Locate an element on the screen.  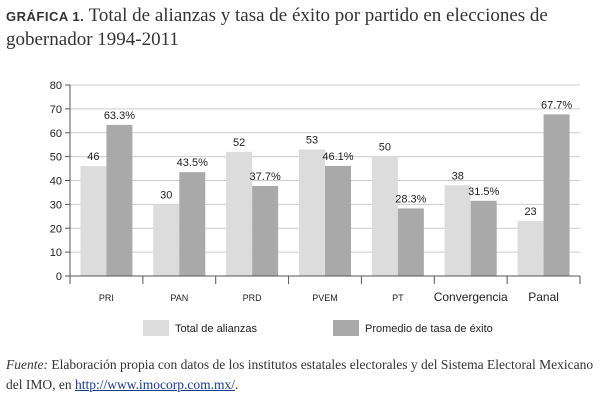
source-abbr: IMO is located at coordinates (39, 384).